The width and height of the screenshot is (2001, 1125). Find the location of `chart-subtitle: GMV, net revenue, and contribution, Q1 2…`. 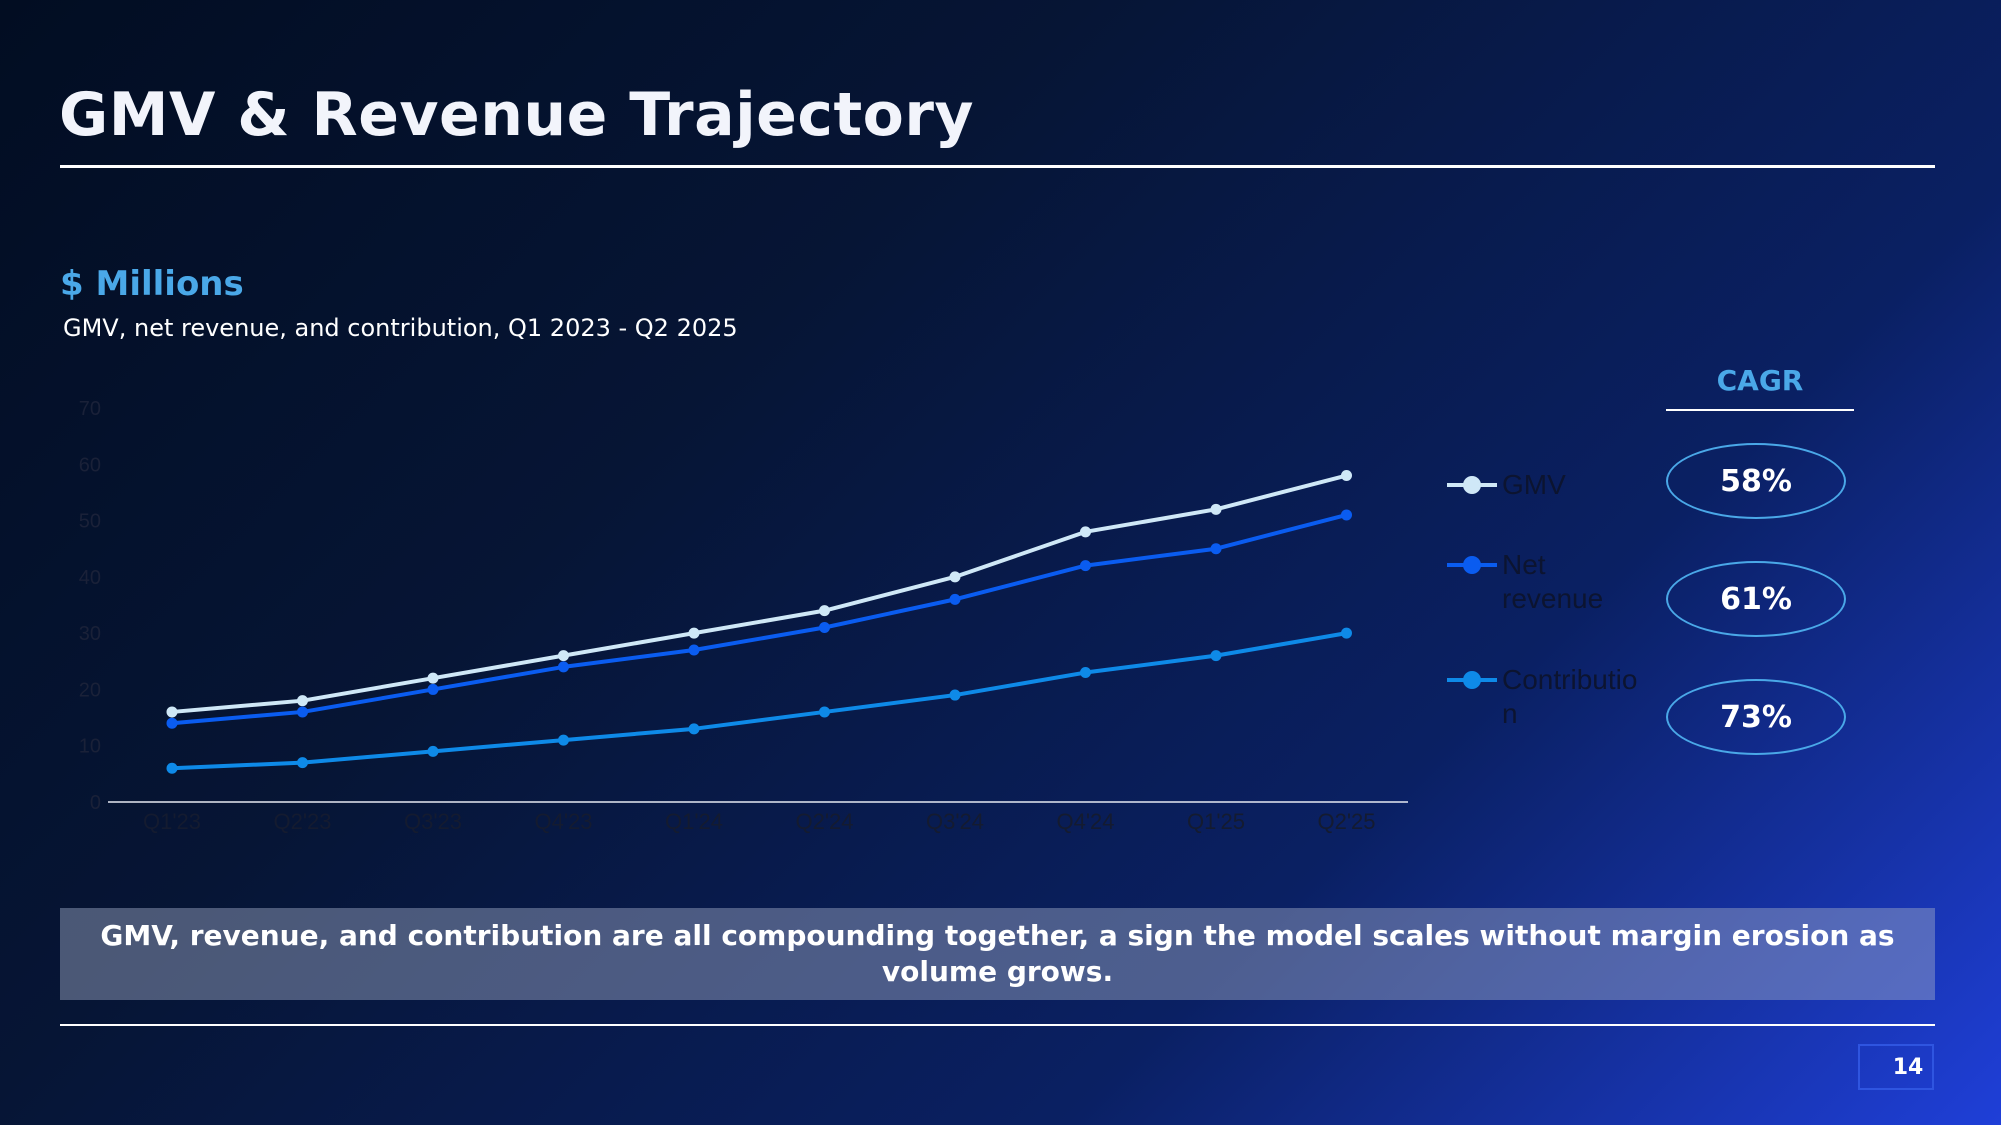

chart-subtitle: GMV, net revenue, and contribution, Q1 2… is located at coordinates (400, 328).